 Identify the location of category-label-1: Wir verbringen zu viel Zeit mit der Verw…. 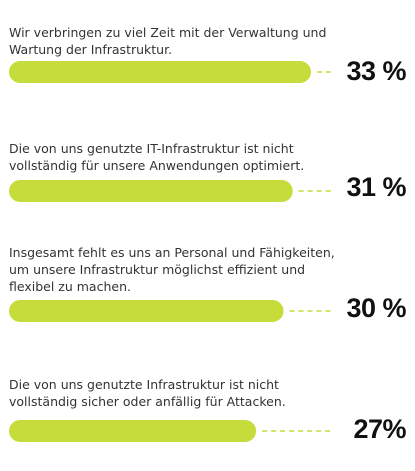
(168, 41).